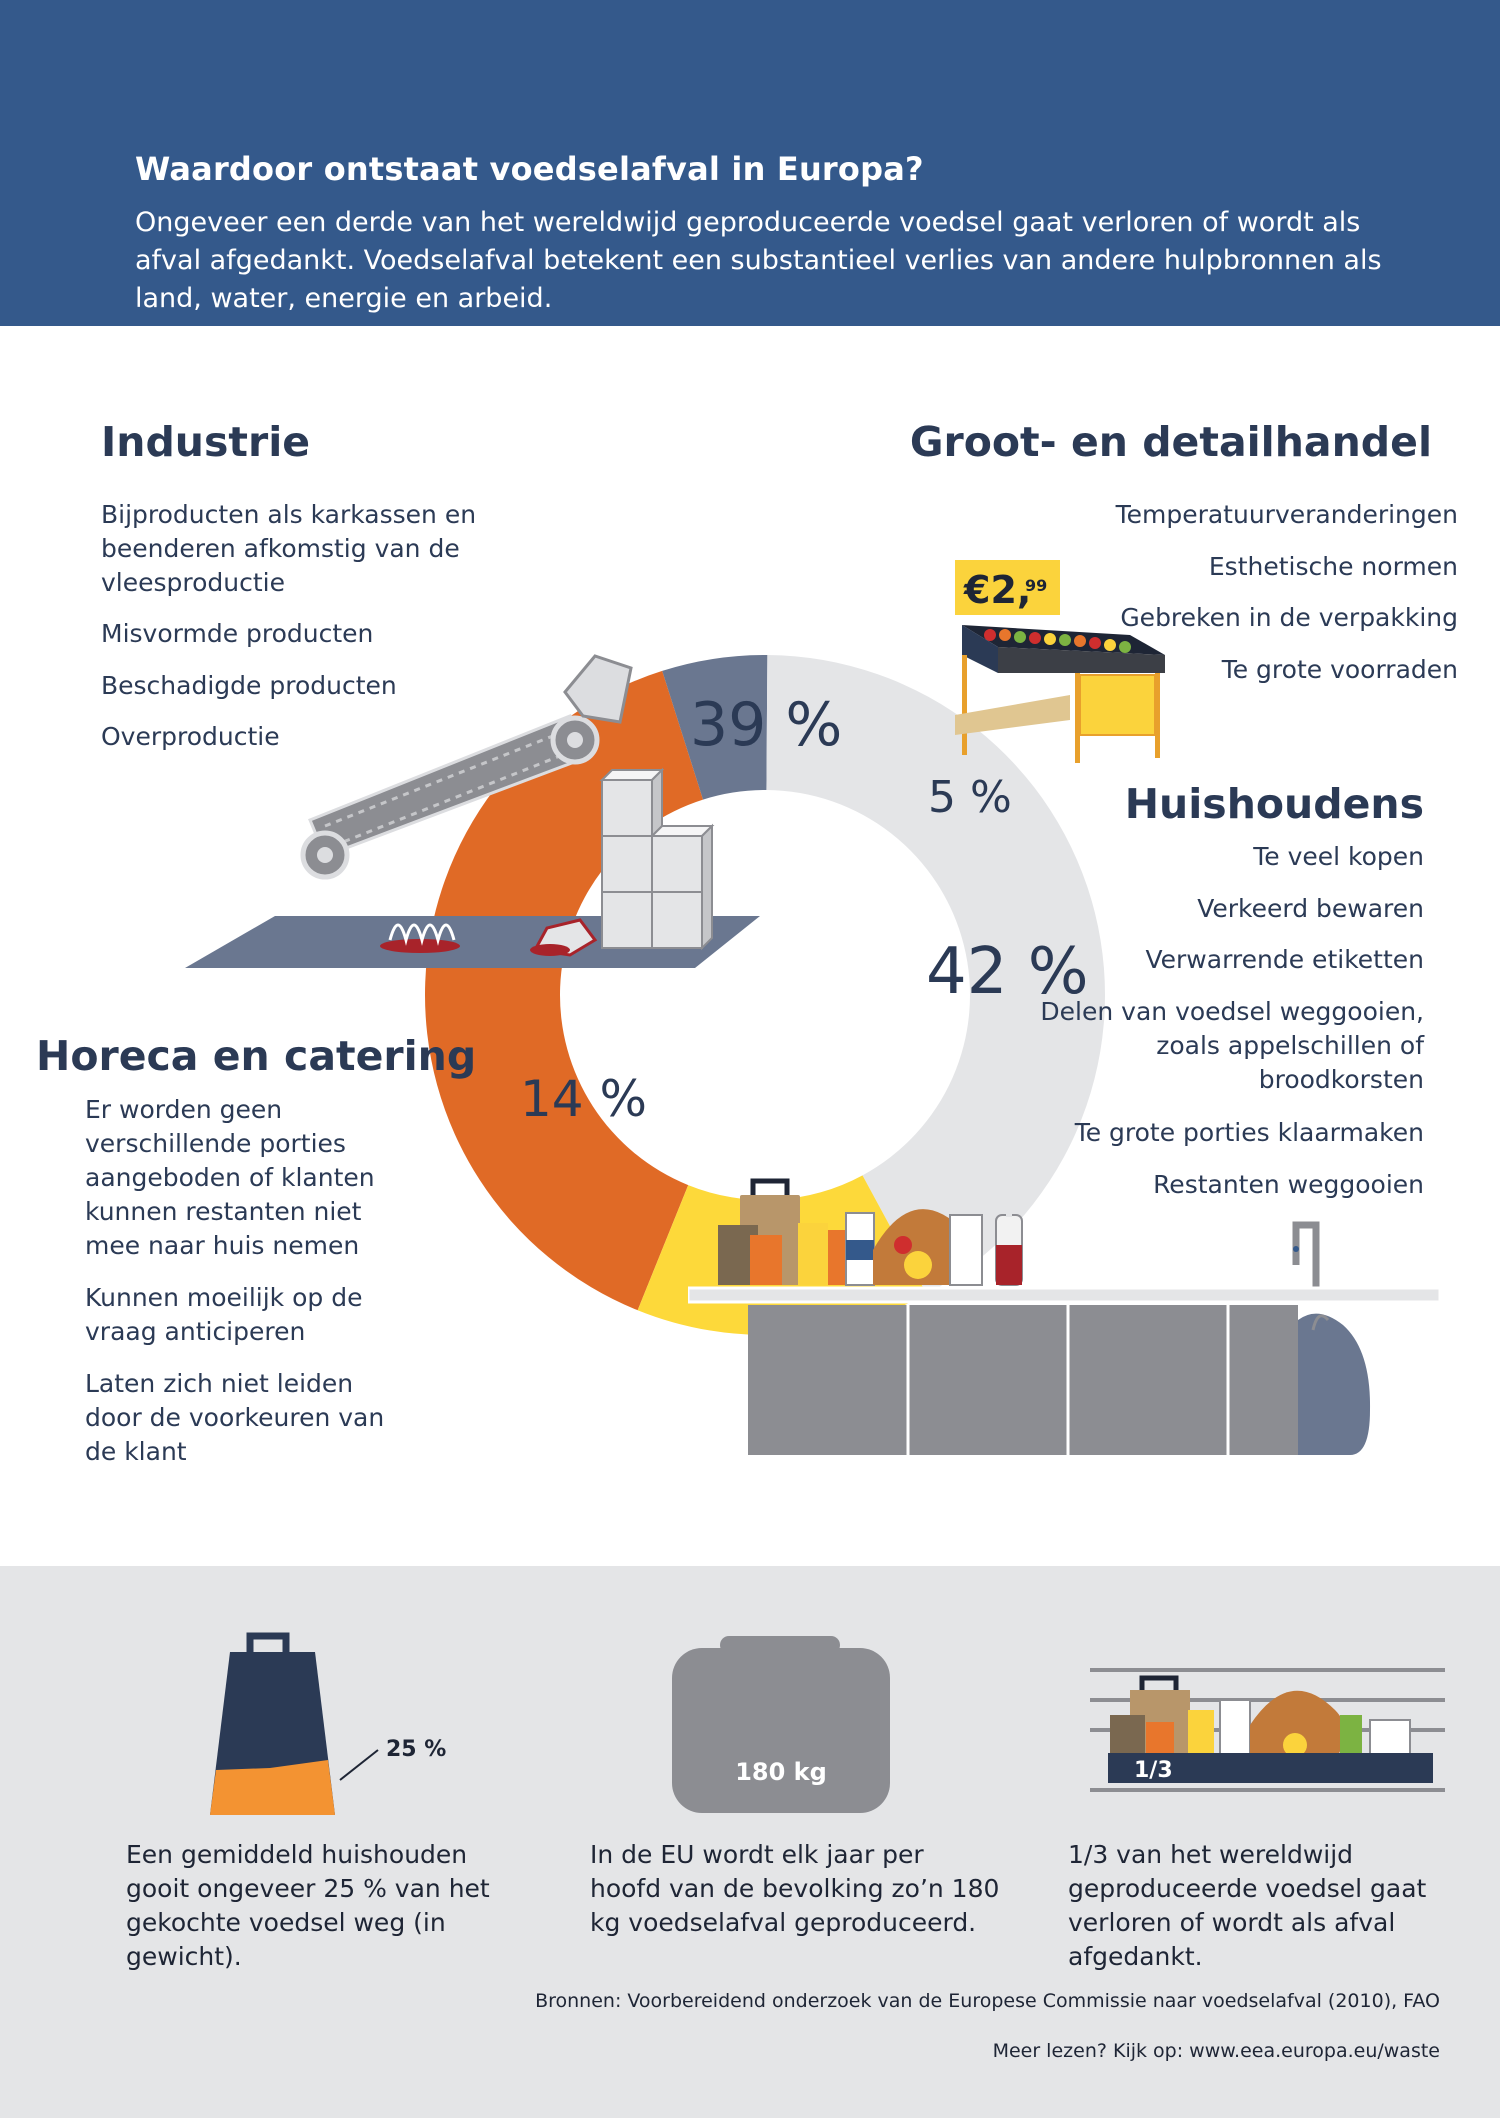  Describe the element at coordinates (1289, 617) in the screenshot. I see `retail-item: Gebreken in de verpakking` at that location.